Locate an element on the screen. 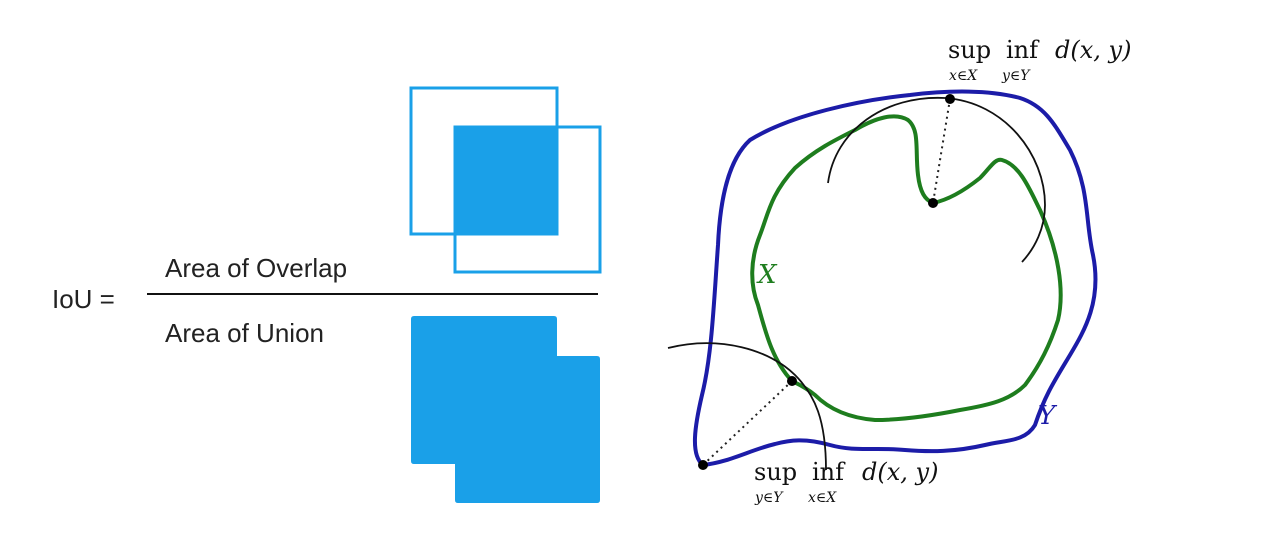 This screenshot has width=1265, height=535. top-distance-arc is located at coordinates (936, 180).